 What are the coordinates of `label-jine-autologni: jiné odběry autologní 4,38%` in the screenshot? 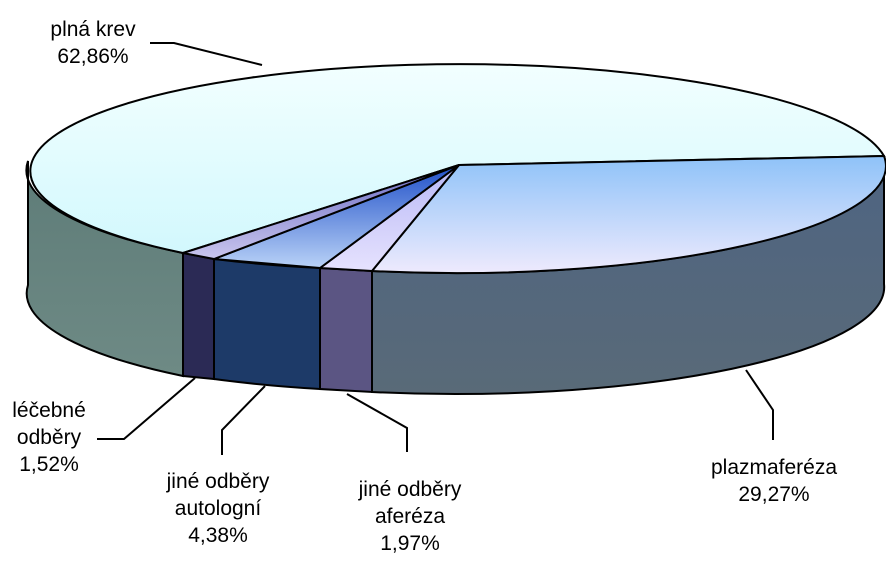 It's located at (218, 508).